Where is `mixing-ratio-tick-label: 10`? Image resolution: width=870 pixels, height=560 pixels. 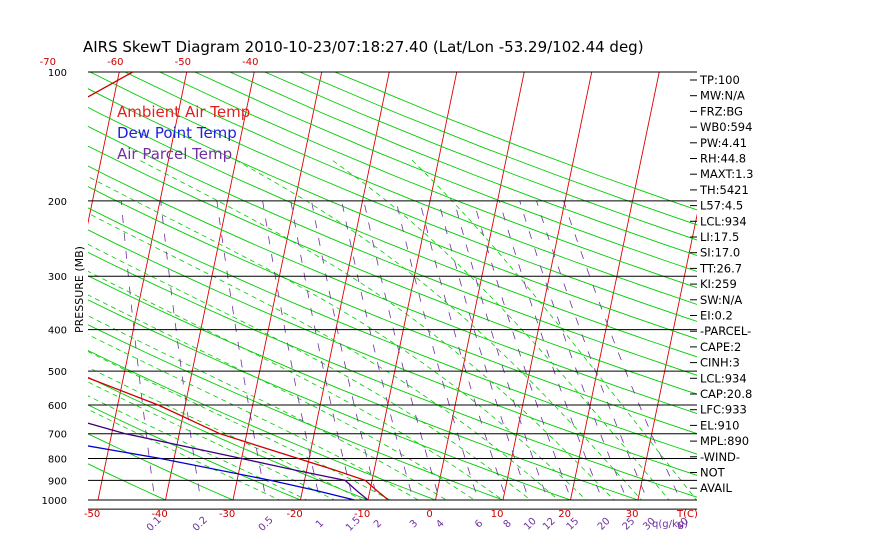
mixing-ratio-tick-label: 10 is located at coordinates (530, 524).